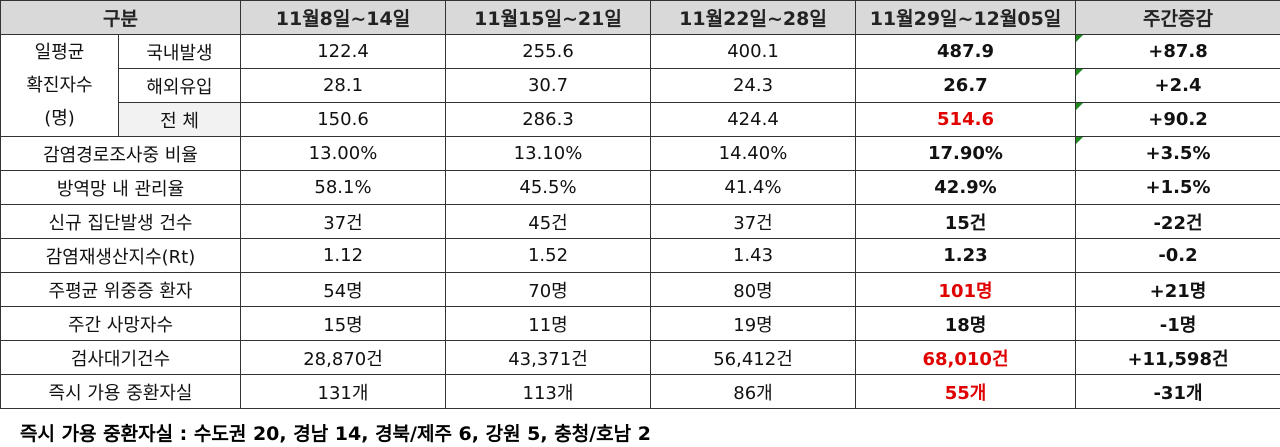  I want to click on row-label: 전 체, so click(179, 119).